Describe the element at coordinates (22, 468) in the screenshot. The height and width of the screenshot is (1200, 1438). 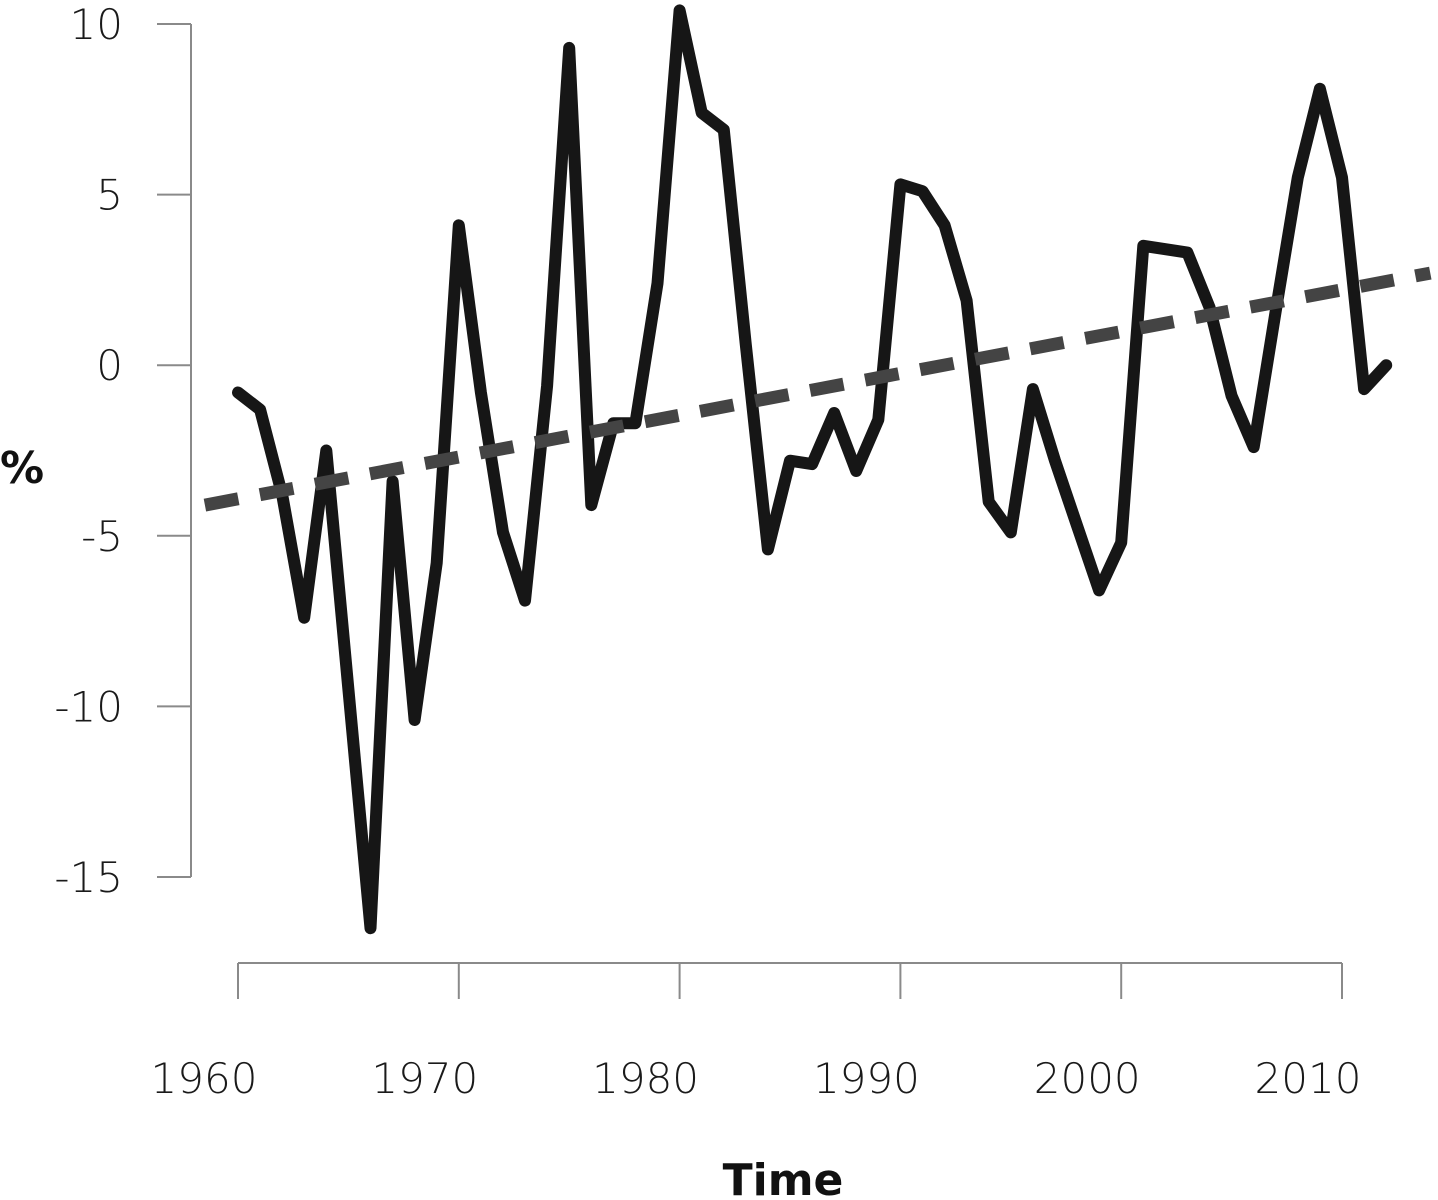
I see `y-axis-title: %` at that location.